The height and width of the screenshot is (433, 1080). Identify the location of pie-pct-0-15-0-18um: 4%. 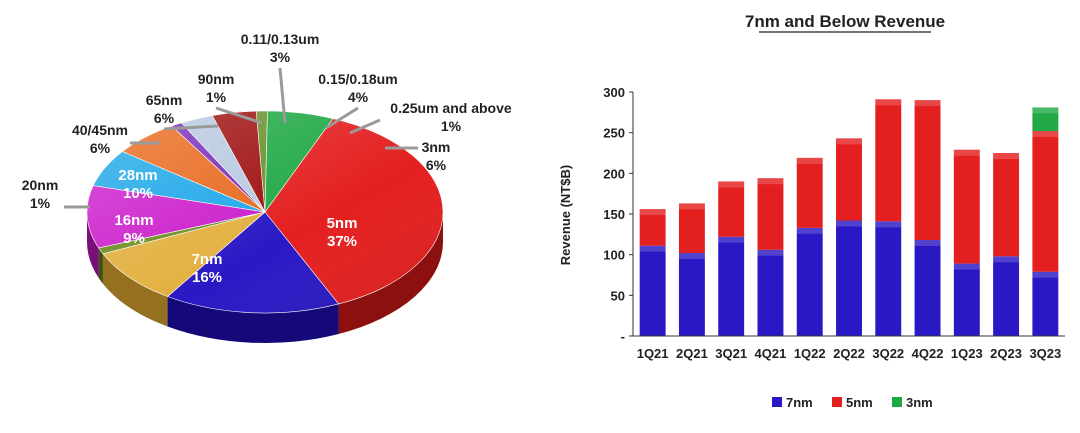
(358, 97).